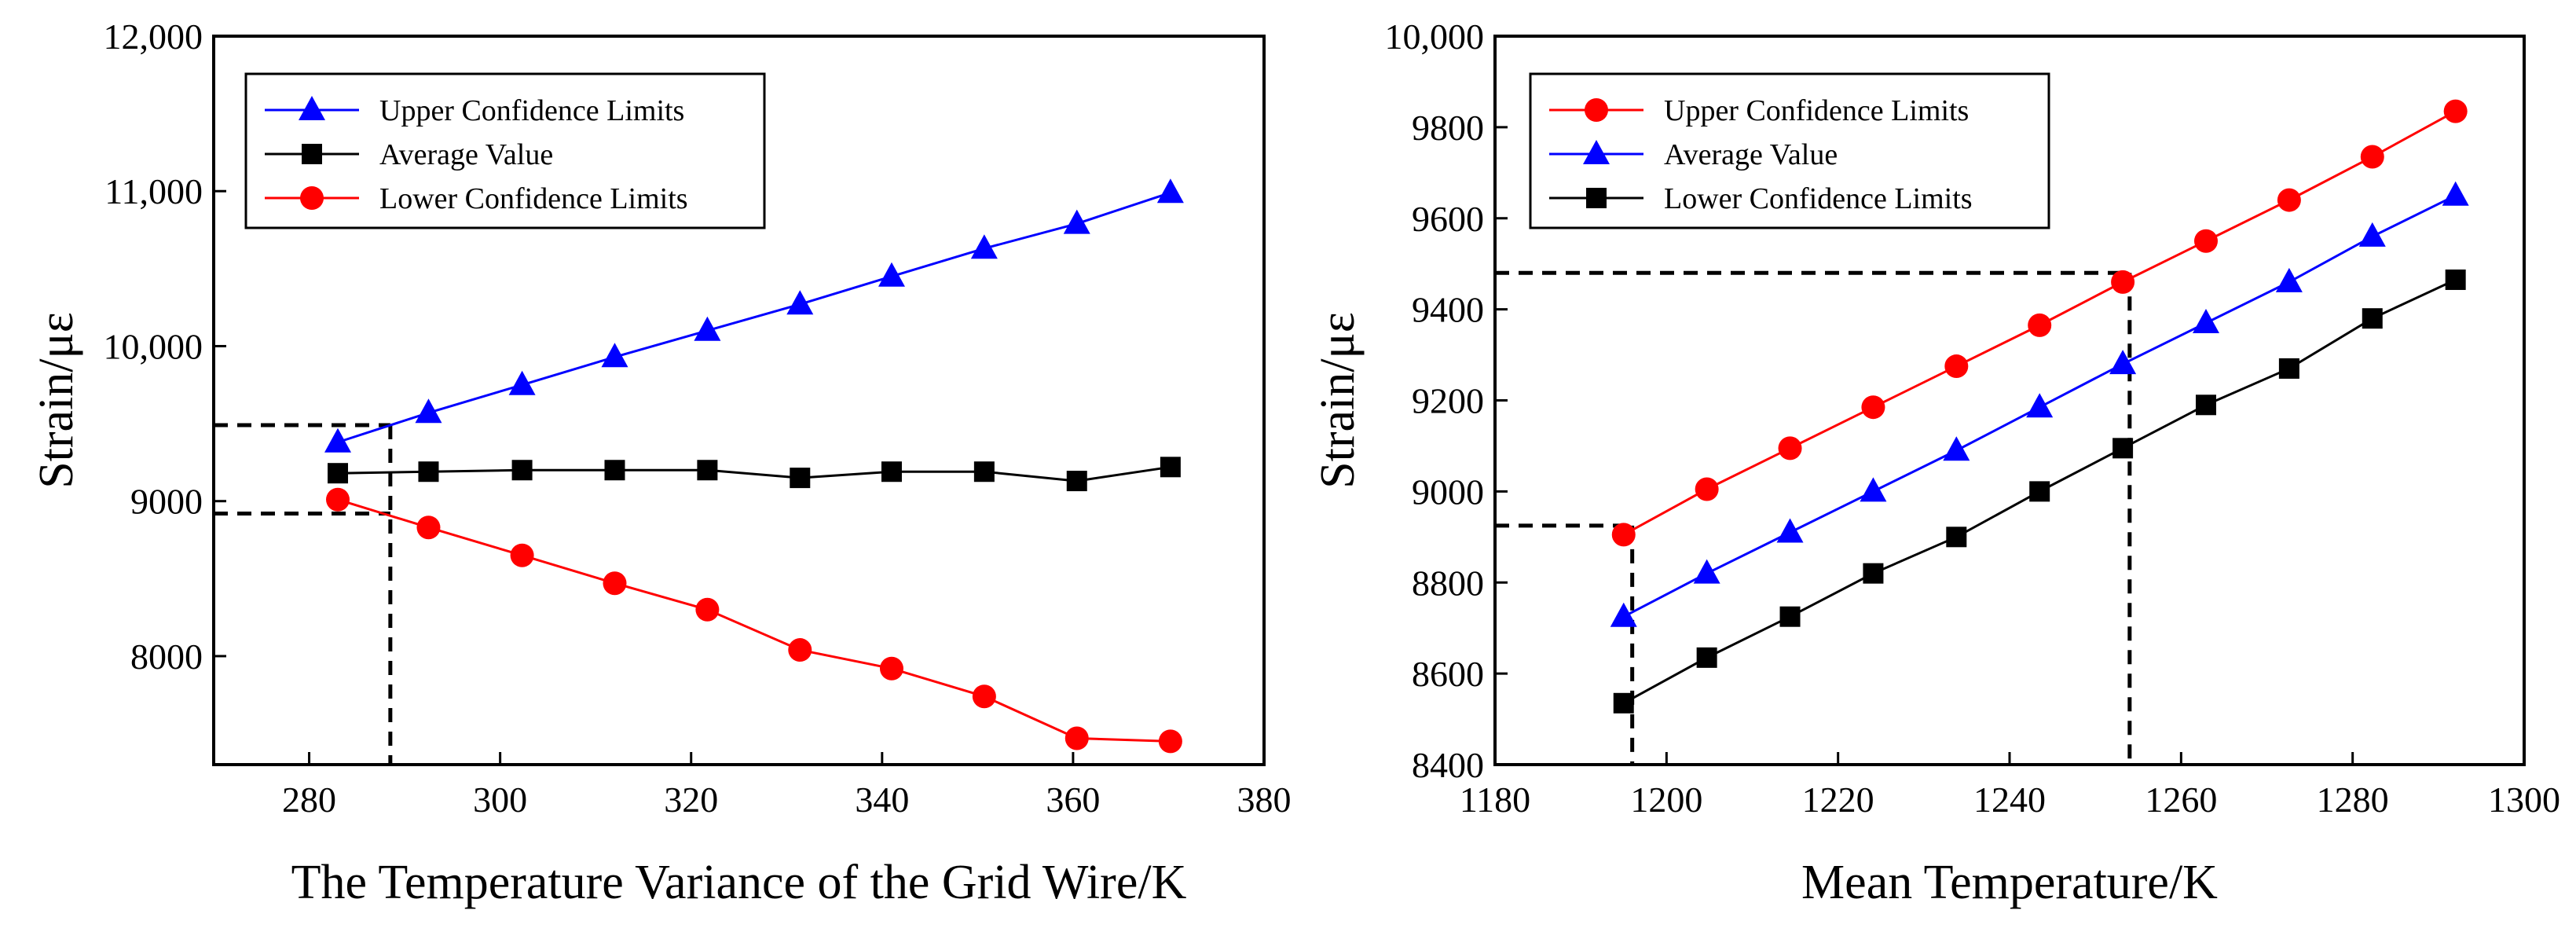 This screenshot has height=932, width=2576. What do you see at coordinates (2009, 882) in the screenshot?
I see `x-axis-title: Mean Temperature/K` at bounding box center [2009, 882].